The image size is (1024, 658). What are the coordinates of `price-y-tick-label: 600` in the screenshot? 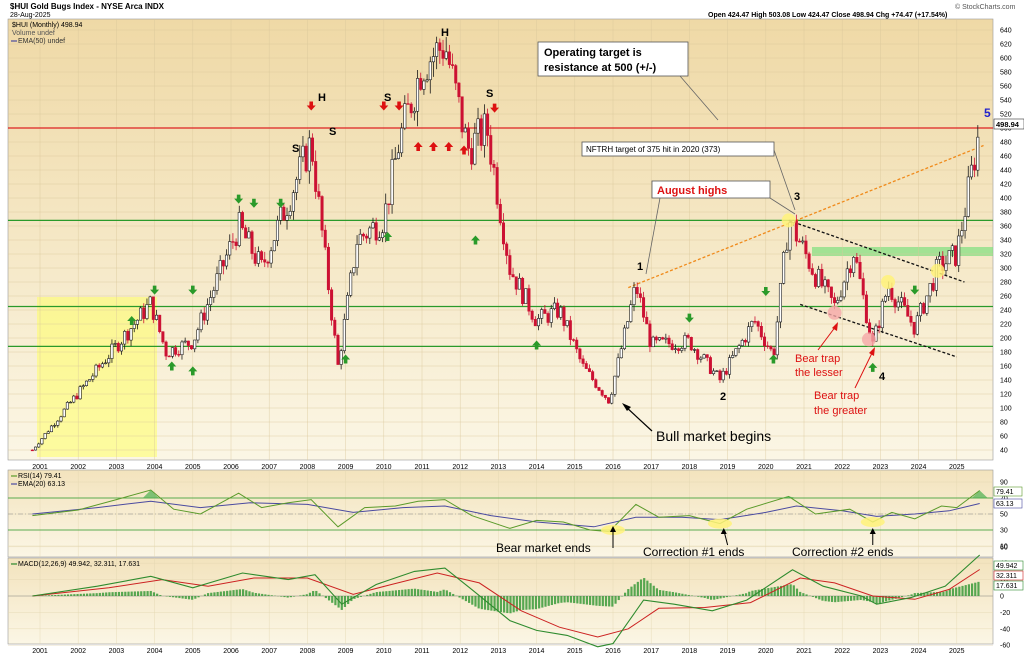 It's located at (1006, 59).